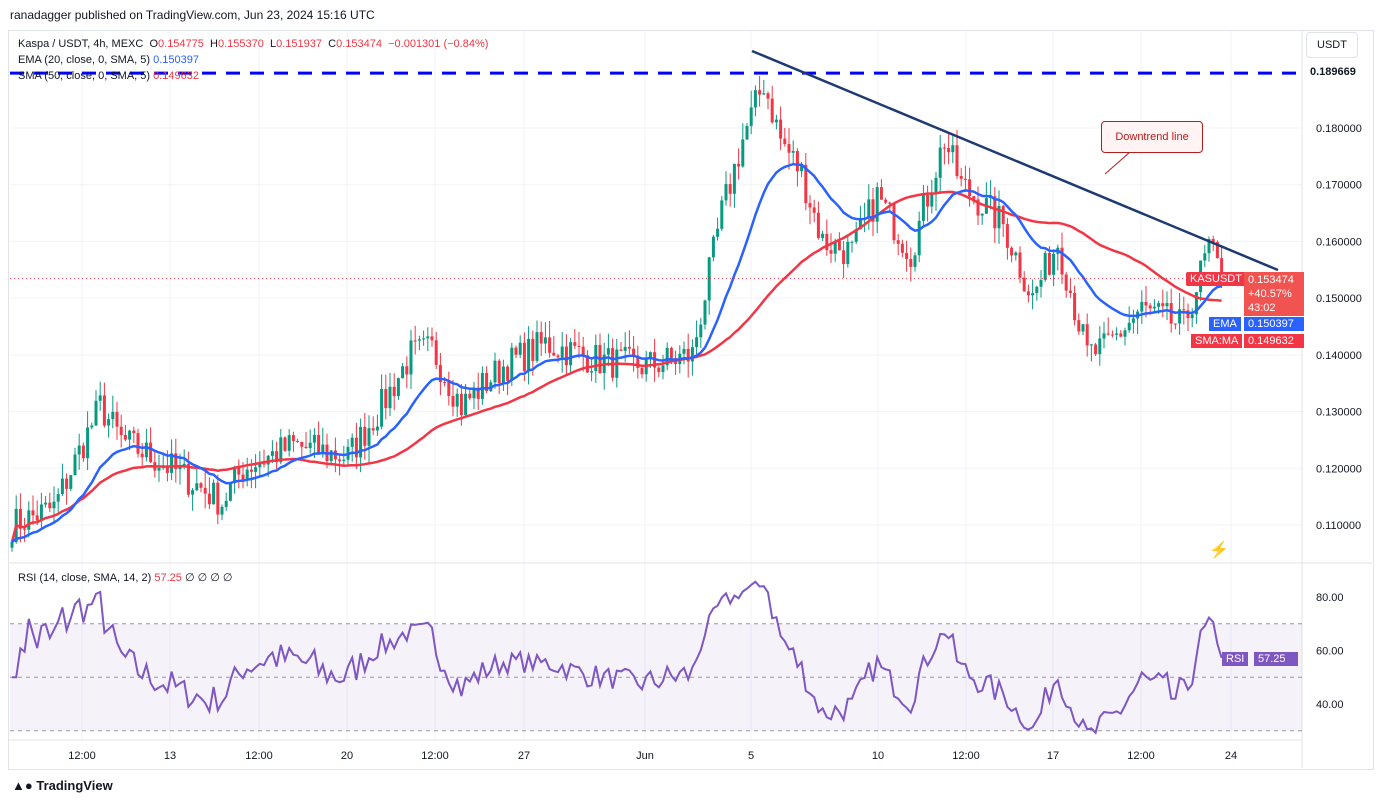  Describe the element at coordinates (1053, 756) in the screenshot. I see `time-tick: 17` at that location.